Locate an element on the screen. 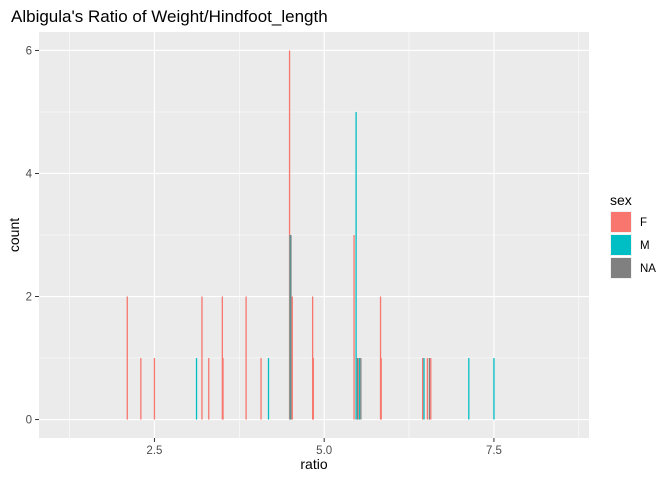  x-tick-label: 5.0 is located at coordinates (324, 451).